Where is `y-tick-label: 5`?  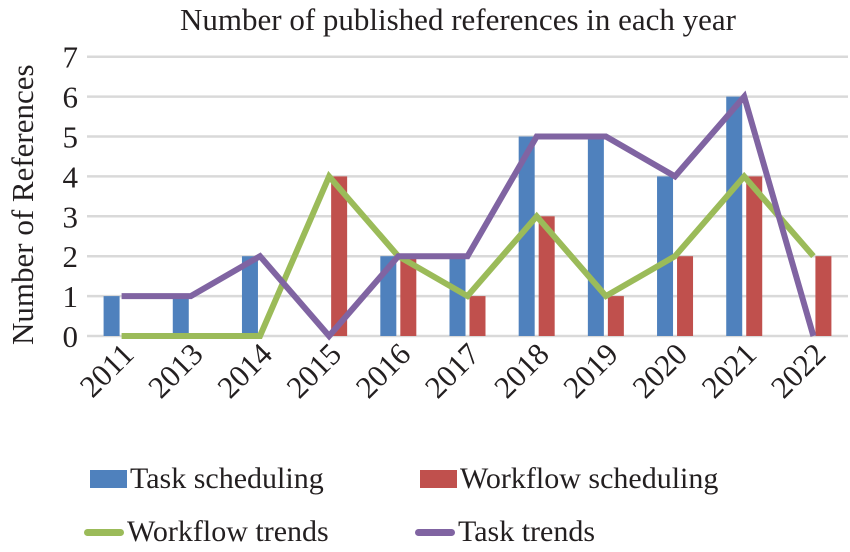 y-tick-label: 5 is located at coordinates (71, 137).